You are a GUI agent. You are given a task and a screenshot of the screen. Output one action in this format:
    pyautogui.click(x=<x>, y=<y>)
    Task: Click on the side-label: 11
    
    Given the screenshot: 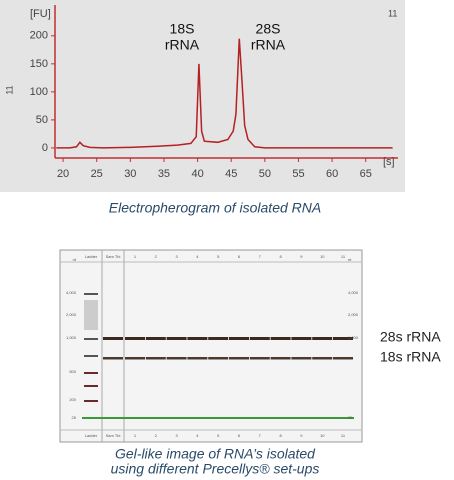 What is the action you would take?
    pyautogui.click(x=9, y=89)
    